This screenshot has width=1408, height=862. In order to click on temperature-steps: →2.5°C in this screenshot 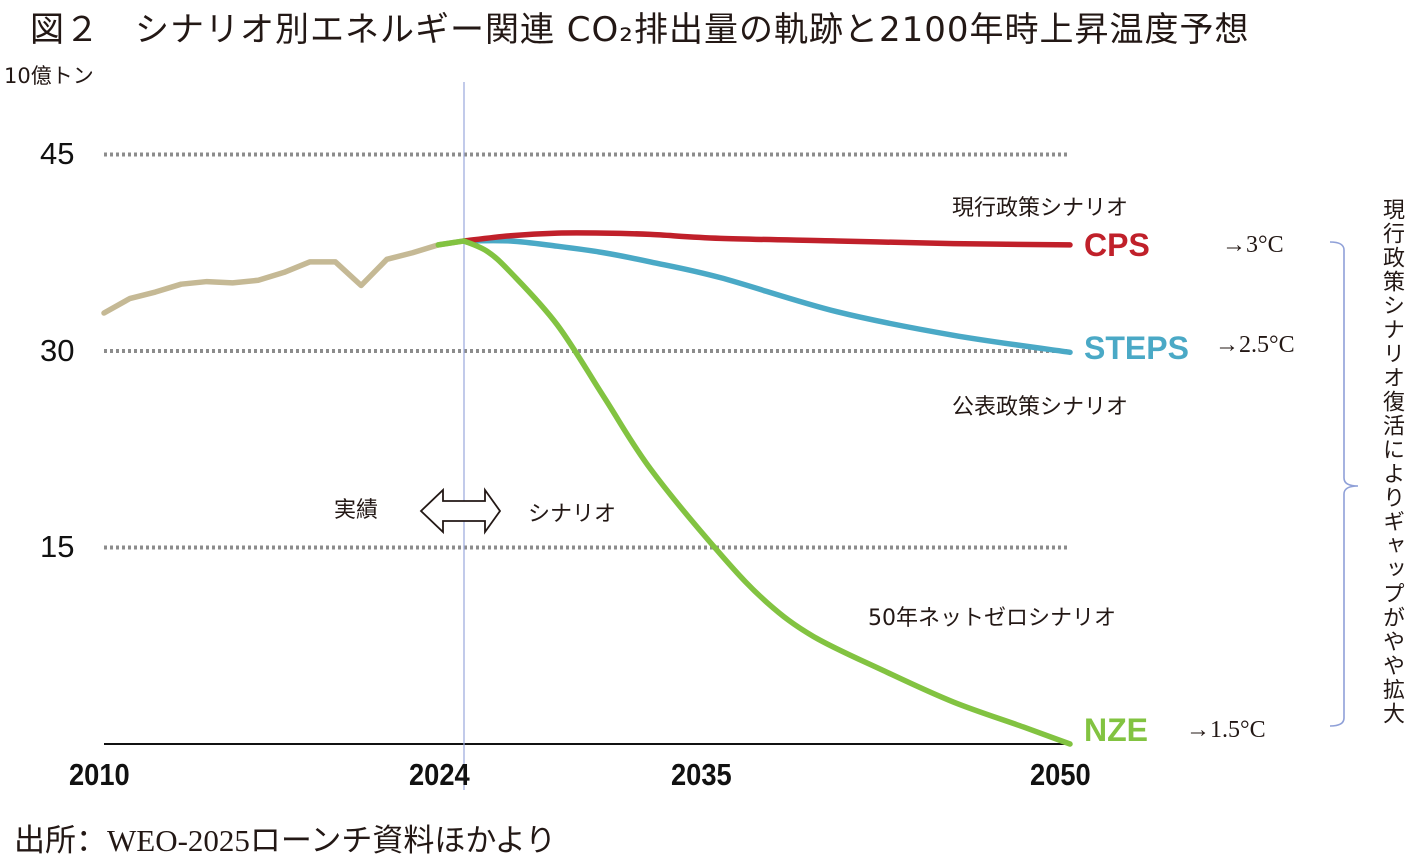, I will do `click(1255, 345)`.